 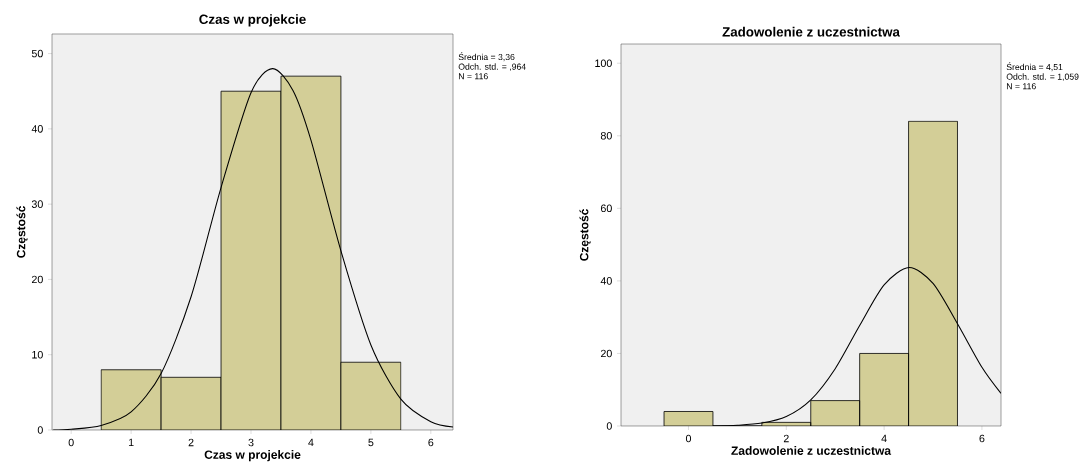 I want to click on x-tick-label: 1, so click(x=131, y=442).